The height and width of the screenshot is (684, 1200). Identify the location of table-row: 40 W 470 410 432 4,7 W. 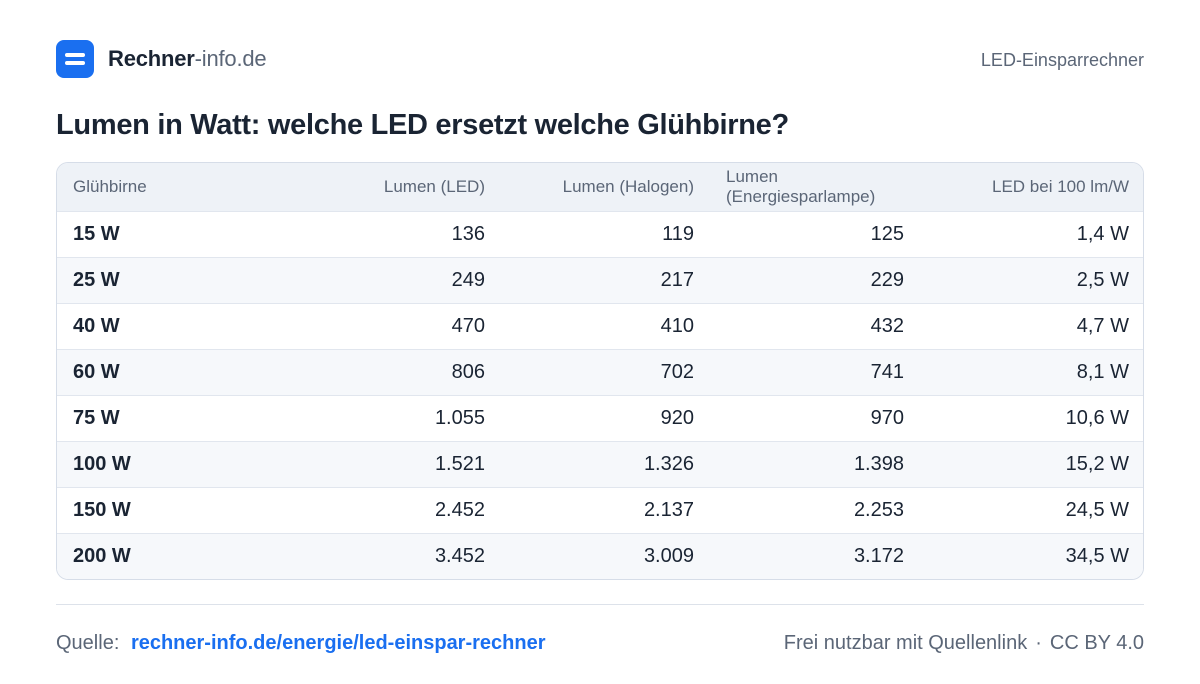
(600, 326).